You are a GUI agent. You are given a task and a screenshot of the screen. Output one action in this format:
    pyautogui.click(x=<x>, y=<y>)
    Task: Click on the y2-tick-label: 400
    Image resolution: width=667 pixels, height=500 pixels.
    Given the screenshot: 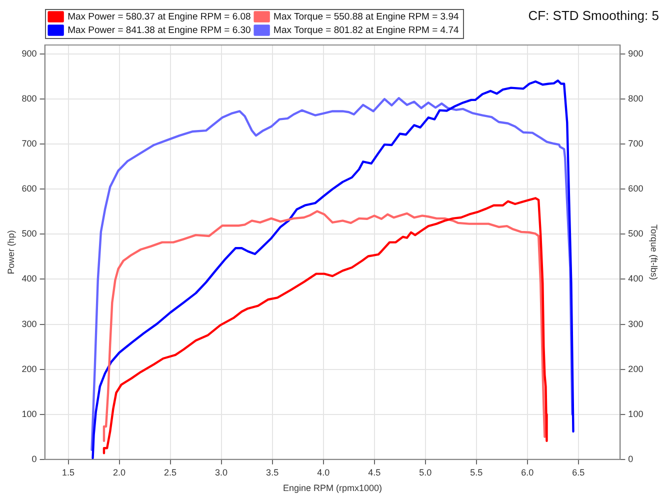 What is the action you would take?
    pyautogui.click(x=636, y=279)
    